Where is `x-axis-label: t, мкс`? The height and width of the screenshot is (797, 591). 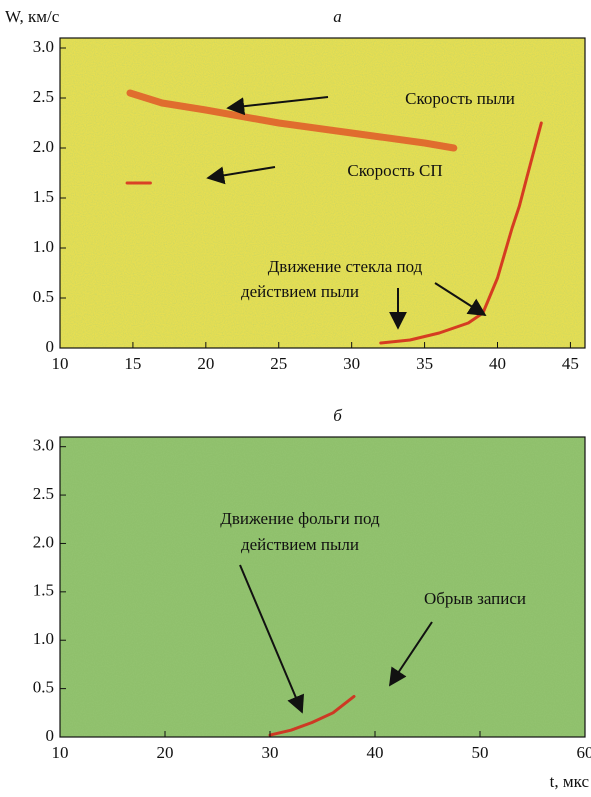 x-axis-label: t, мкс is located at coordinates (570, 781).